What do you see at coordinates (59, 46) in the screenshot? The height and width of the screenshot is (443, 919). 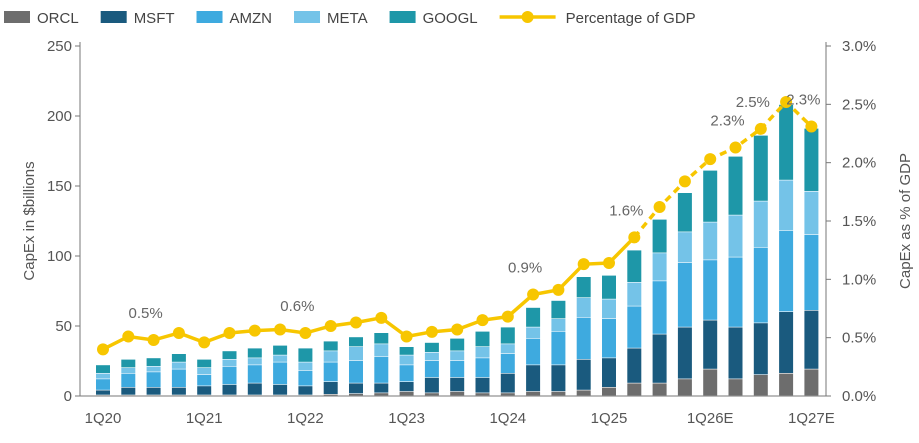 I see `y-tick-label: 250` at bounding box center [59, 46].